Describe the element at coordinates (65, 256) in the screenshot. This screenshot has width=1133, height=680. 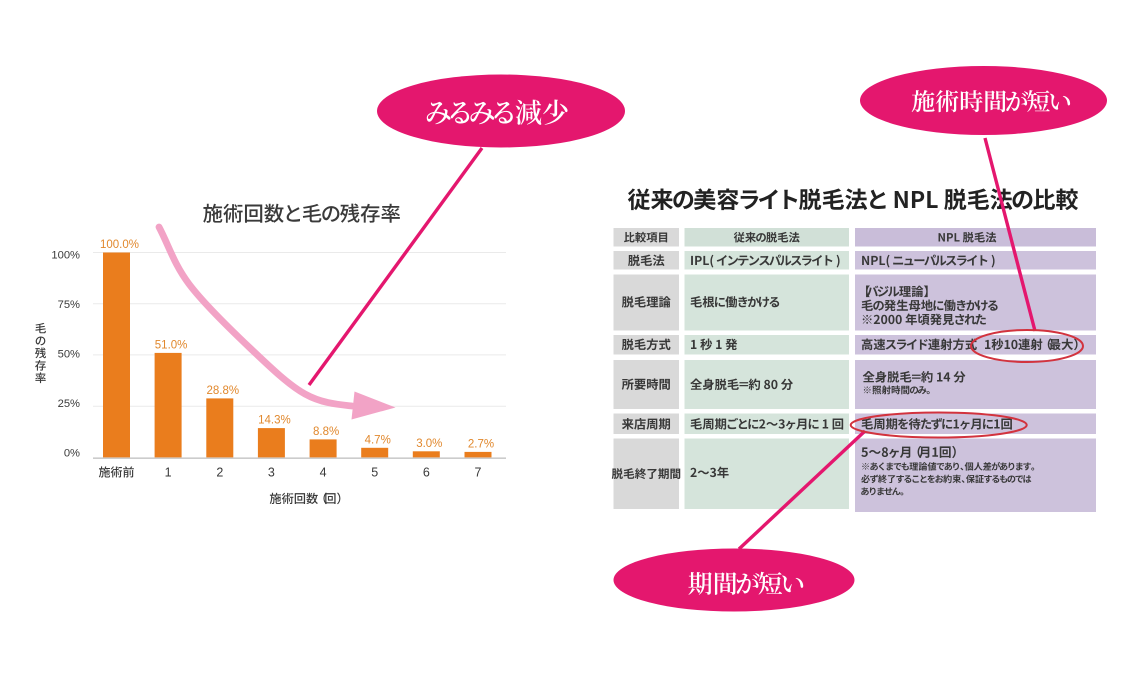
I see `svg-text: 100%` at that location.